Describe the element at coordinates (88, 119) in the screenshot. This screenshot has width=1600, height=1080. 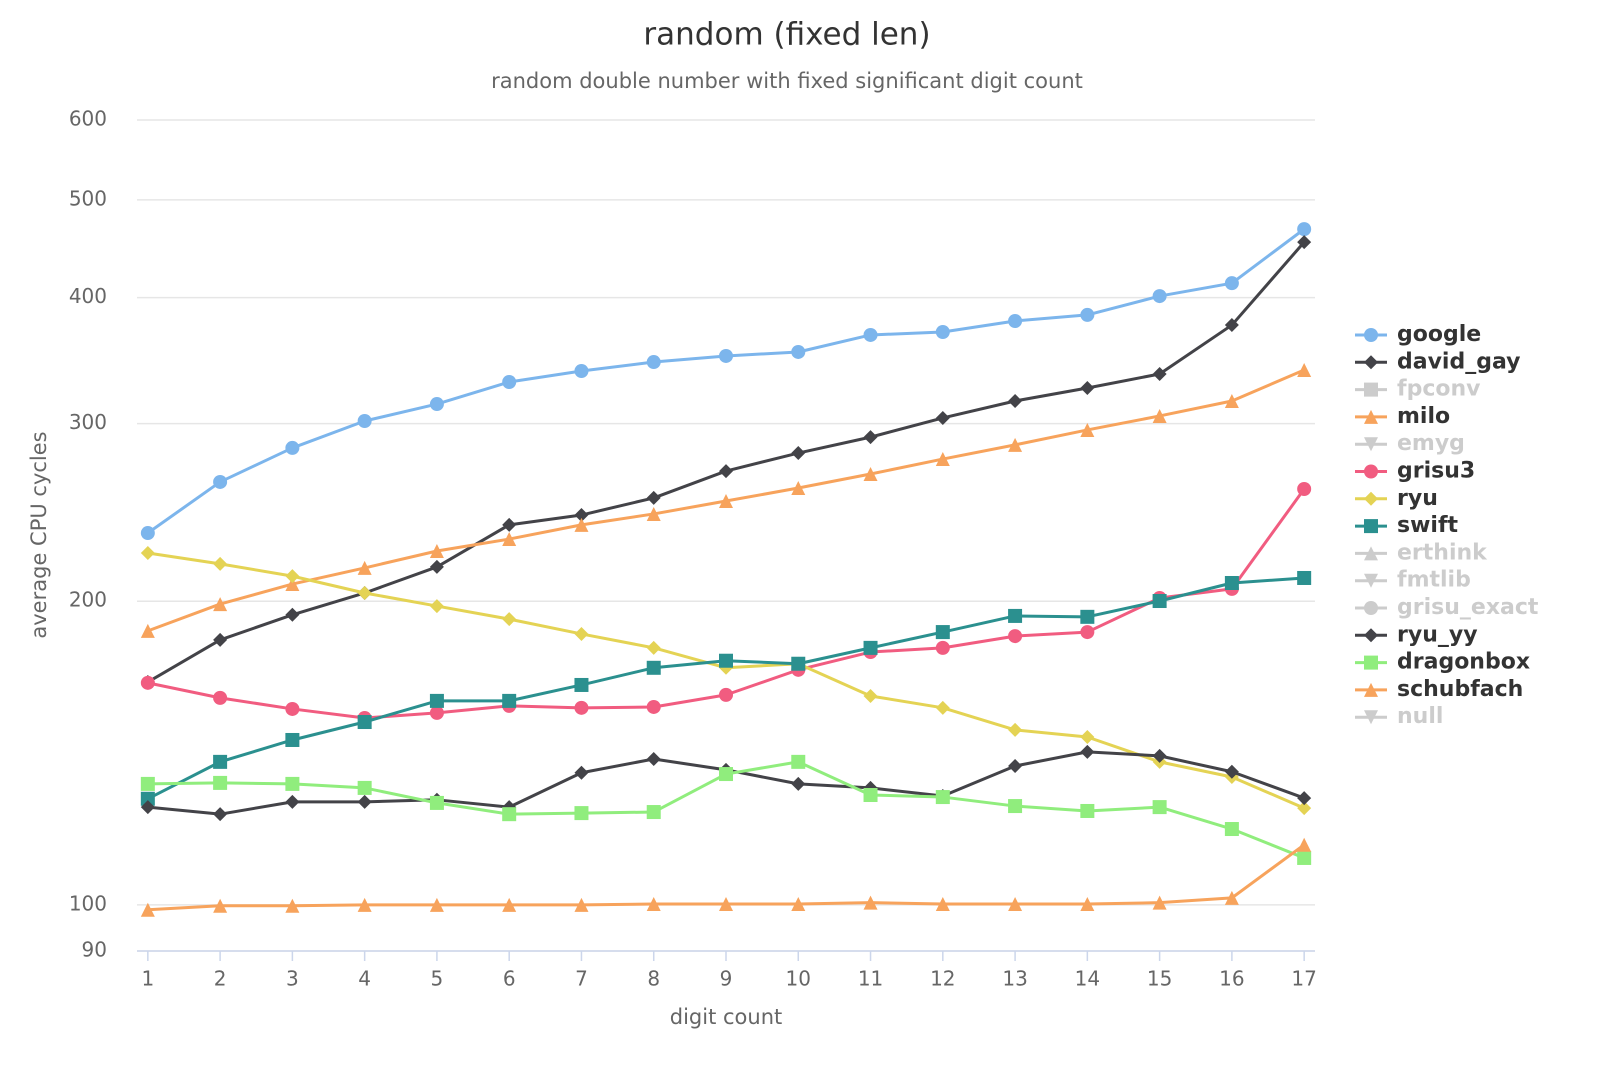
I see `y-tick-label: 600` at that location.